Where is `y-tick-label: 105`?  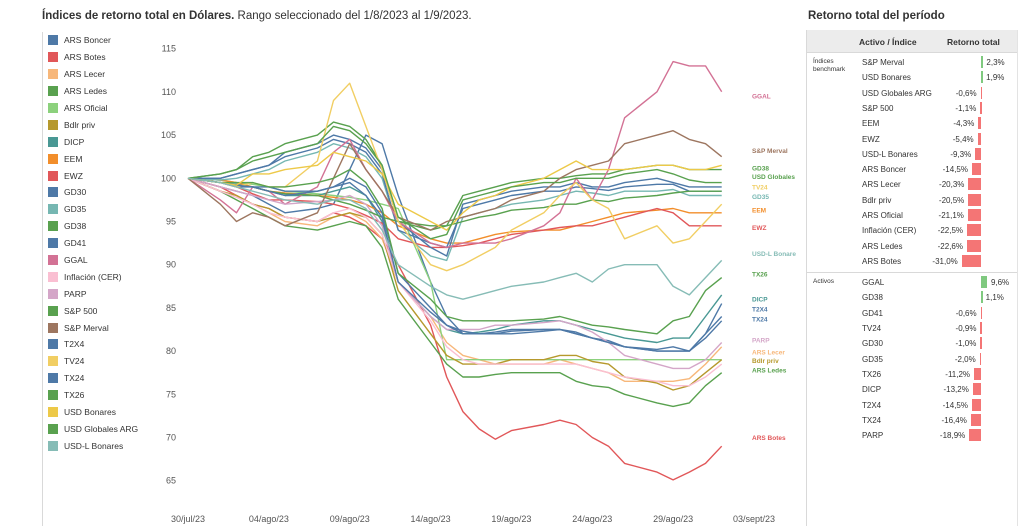
y-tick-label: 105 is located at coordinates (168, 135).